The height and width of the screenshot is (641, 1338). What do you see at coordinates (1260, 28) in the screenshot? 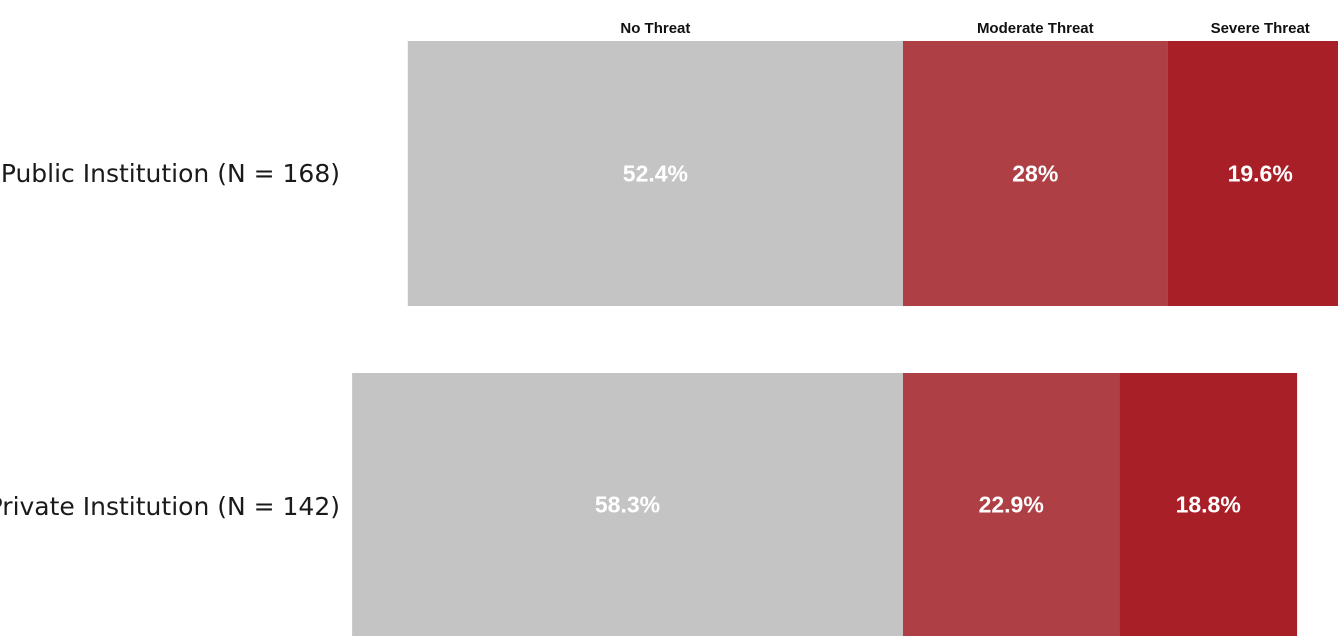
I see `legend-severe-threat: Severe Threat` at bounding box center [1260, 28].